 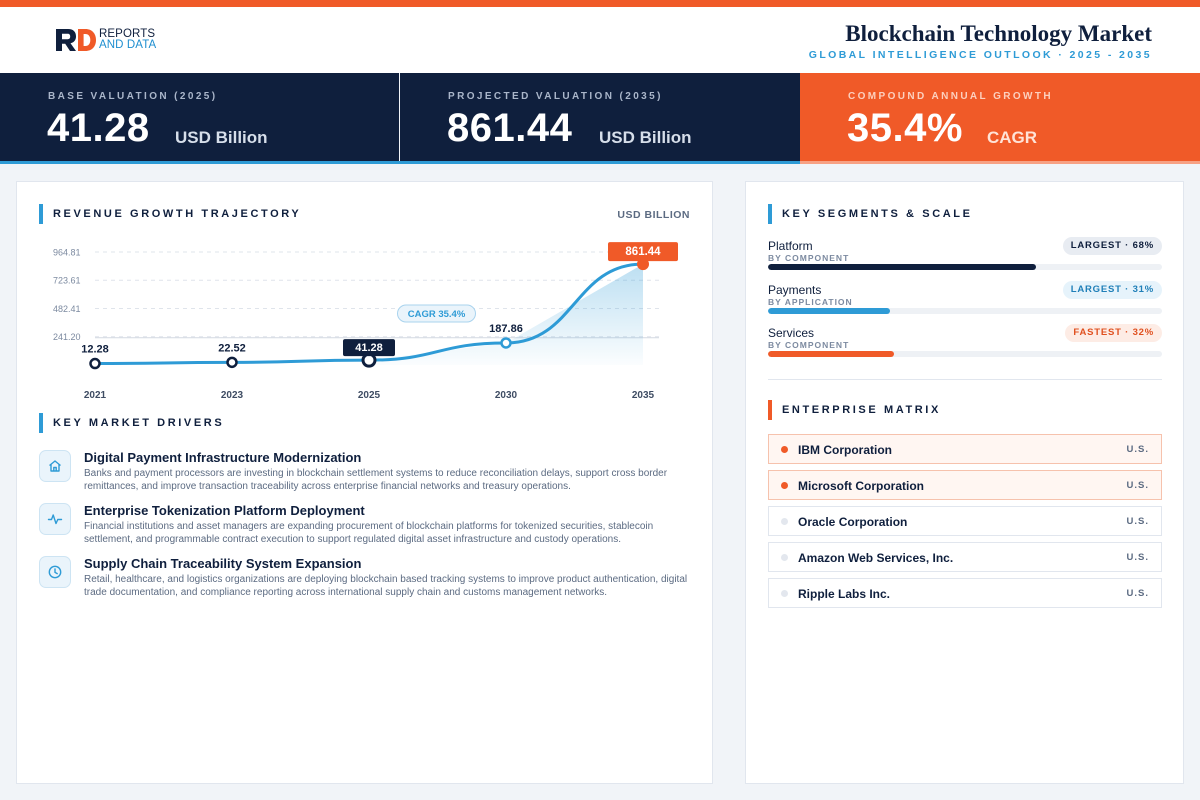 What do you see at coordinates (133, 96) in the screenshot?
I see `kpi-label: BASE VALUATION (2025)` at bounding box center [133, 96].